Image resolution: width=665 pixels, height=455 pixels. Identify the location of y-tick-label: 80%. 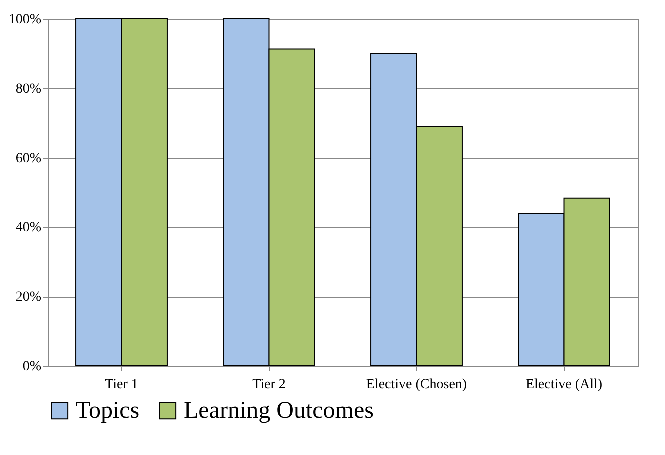
(29, 89).